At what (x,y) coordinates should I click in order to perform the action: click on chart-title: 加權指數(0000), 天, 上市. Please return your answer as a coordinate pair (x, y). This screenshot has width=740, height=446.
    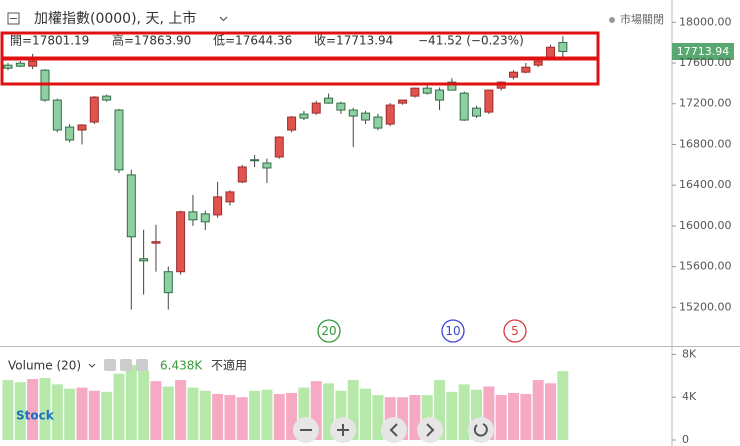
    Looking at the image, I should click on (115, 18).